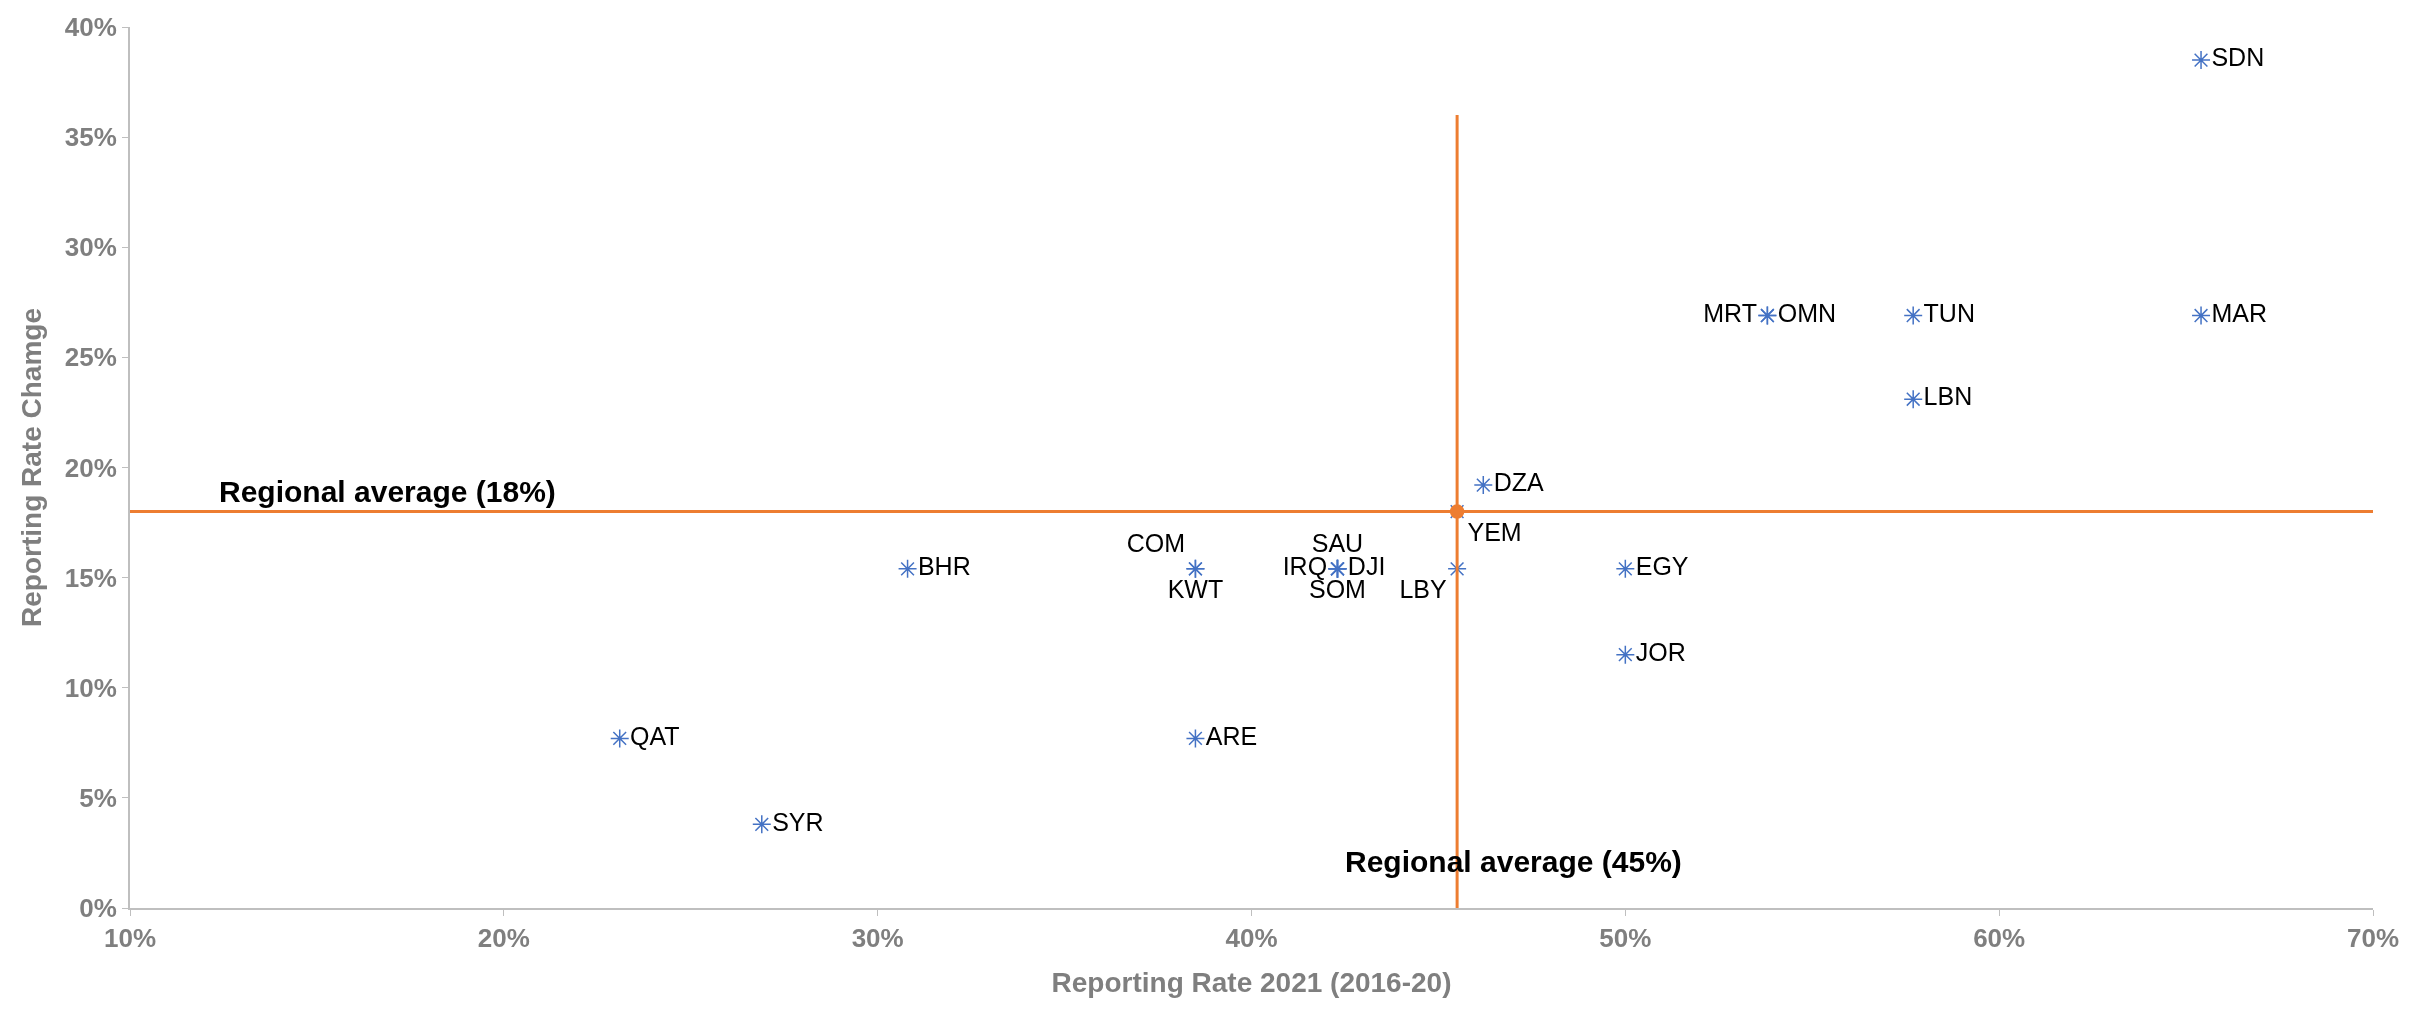  Describe the element at coordinates (98, 797) in the screenshot. I see `y-tick-label: 5%` at that location.